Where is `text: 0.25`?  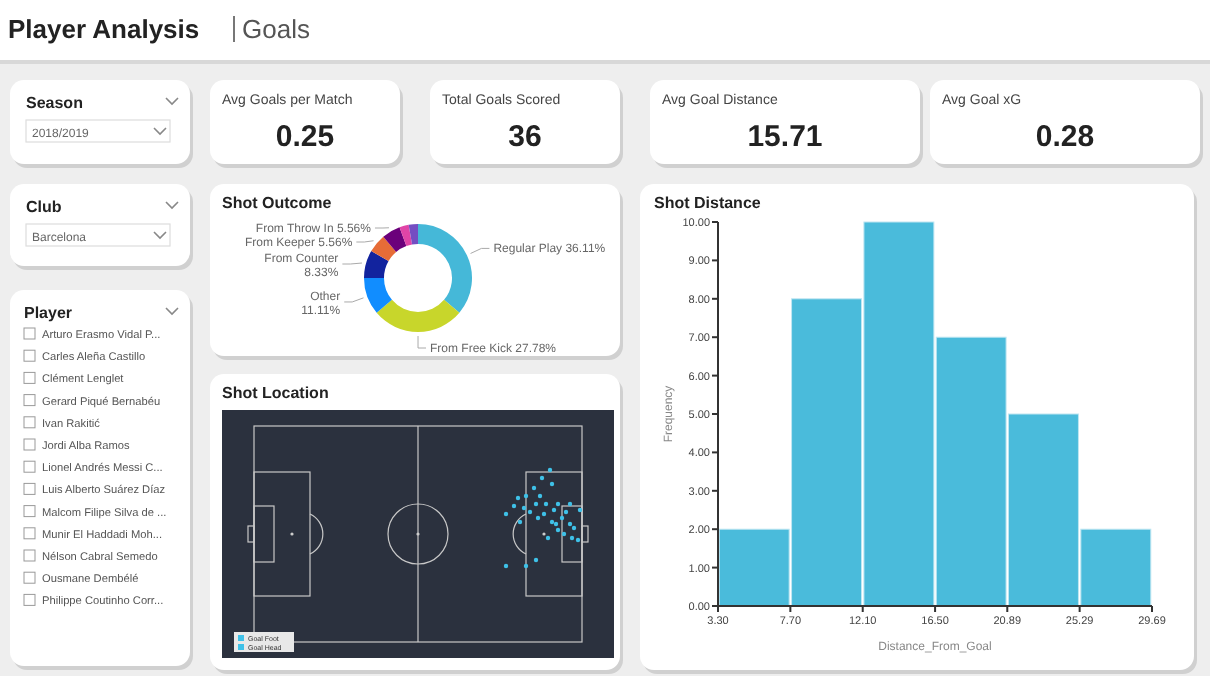 text: 0.25 is located at coordinates (305, 137).